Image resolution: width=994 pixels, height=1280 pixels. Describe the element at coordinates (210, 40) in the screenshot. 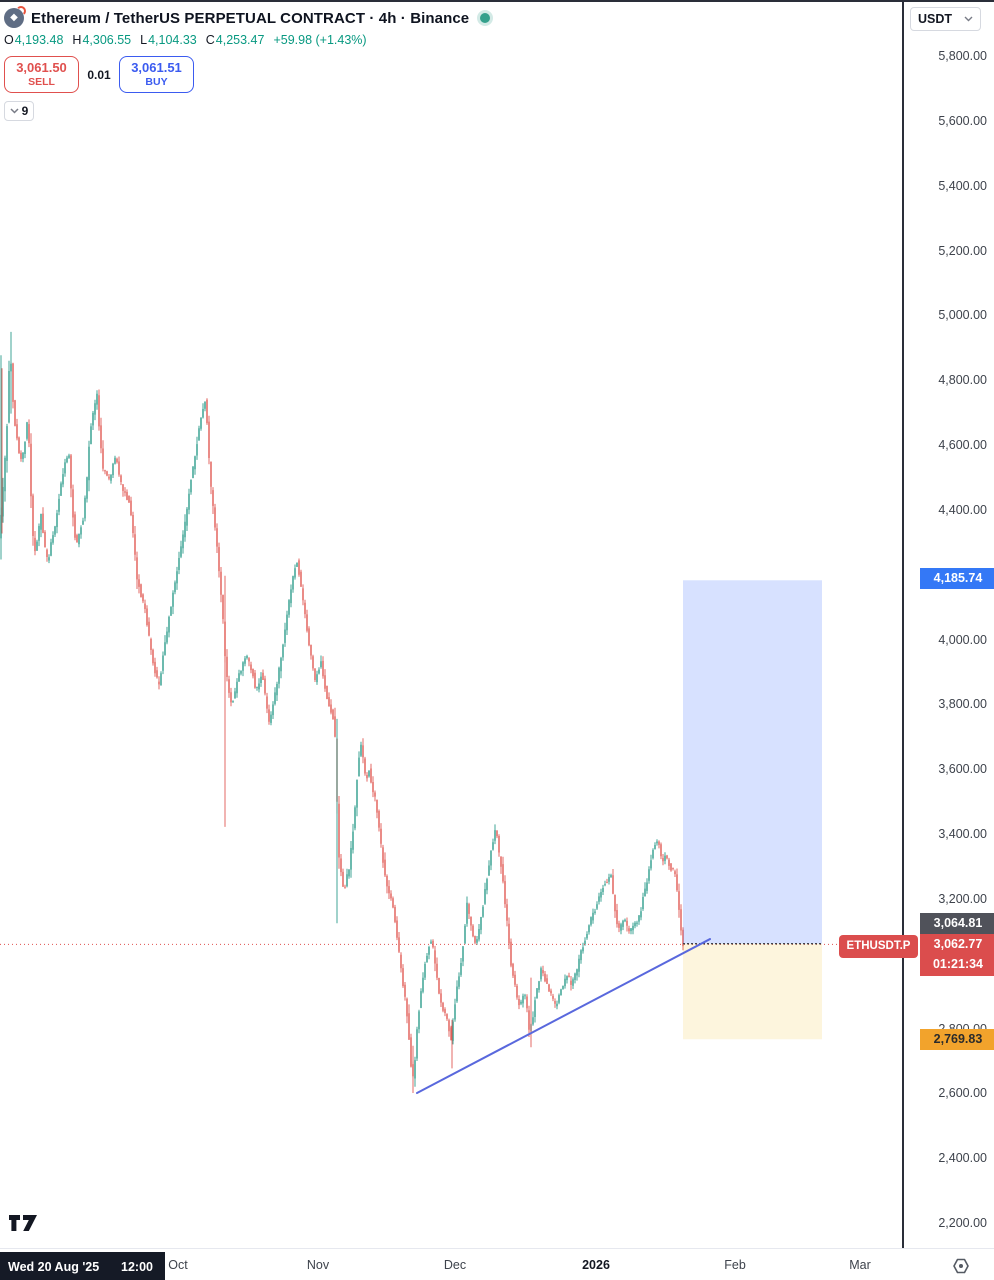

I see `close-label: C` at that location.